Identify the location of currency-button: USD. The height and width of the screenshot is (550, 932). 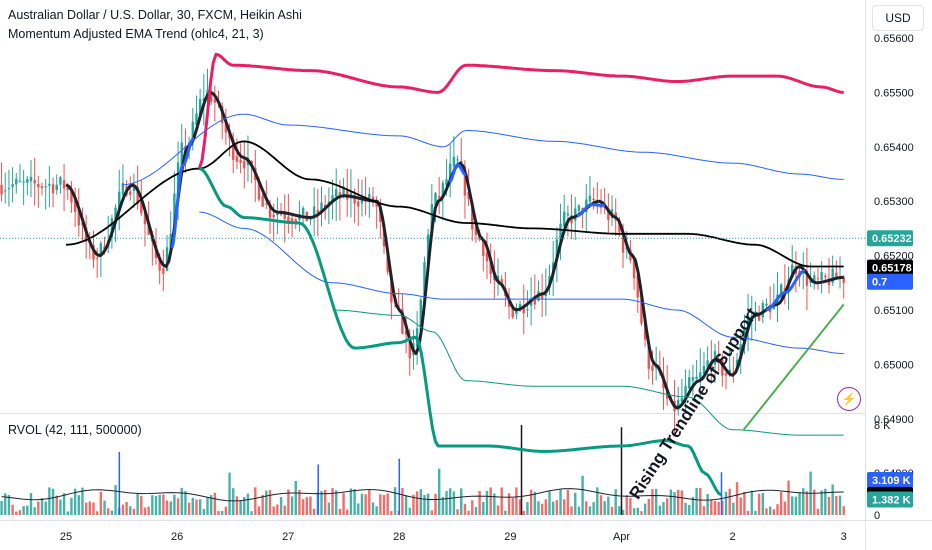
(898, 18).